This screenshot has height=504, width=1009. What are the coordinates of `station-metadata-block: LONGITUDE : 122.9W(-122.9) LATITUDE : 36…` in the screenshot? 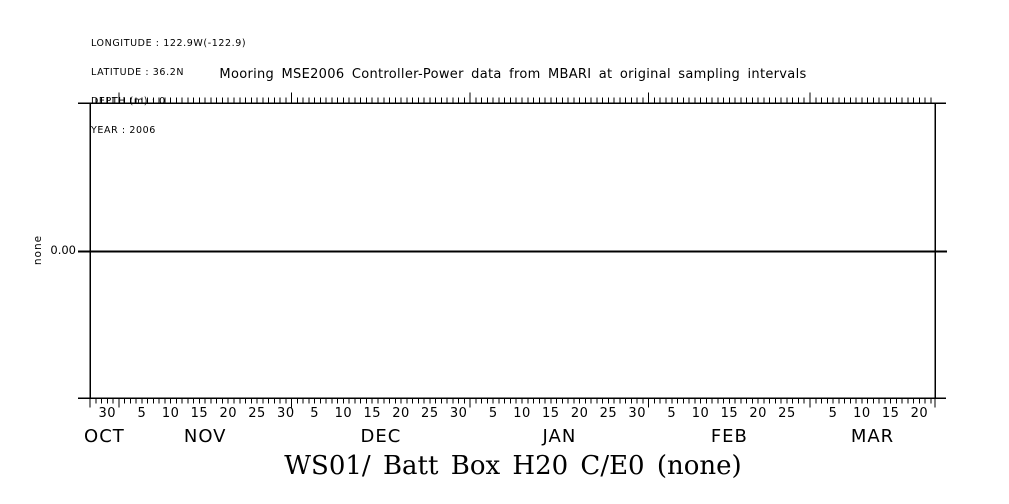 It's located at (168, 87).